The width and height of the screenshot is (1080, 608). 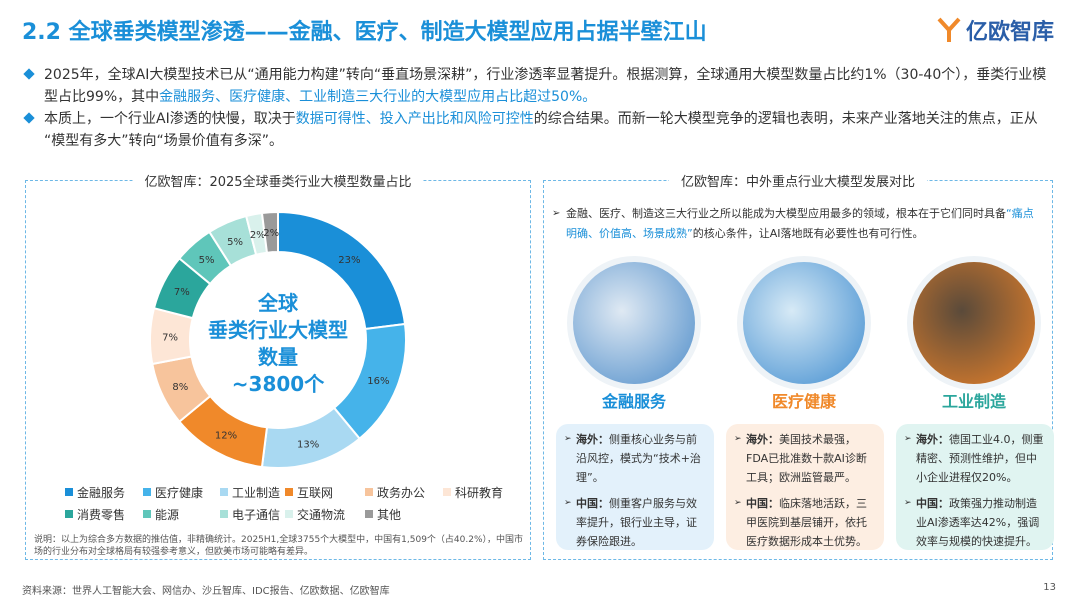 I want to click on comparison-item: 中国：临床落地活跃，三甲医院到基层铺开，依托医疗数据形成本土优势。, so click(x=805, y=522).